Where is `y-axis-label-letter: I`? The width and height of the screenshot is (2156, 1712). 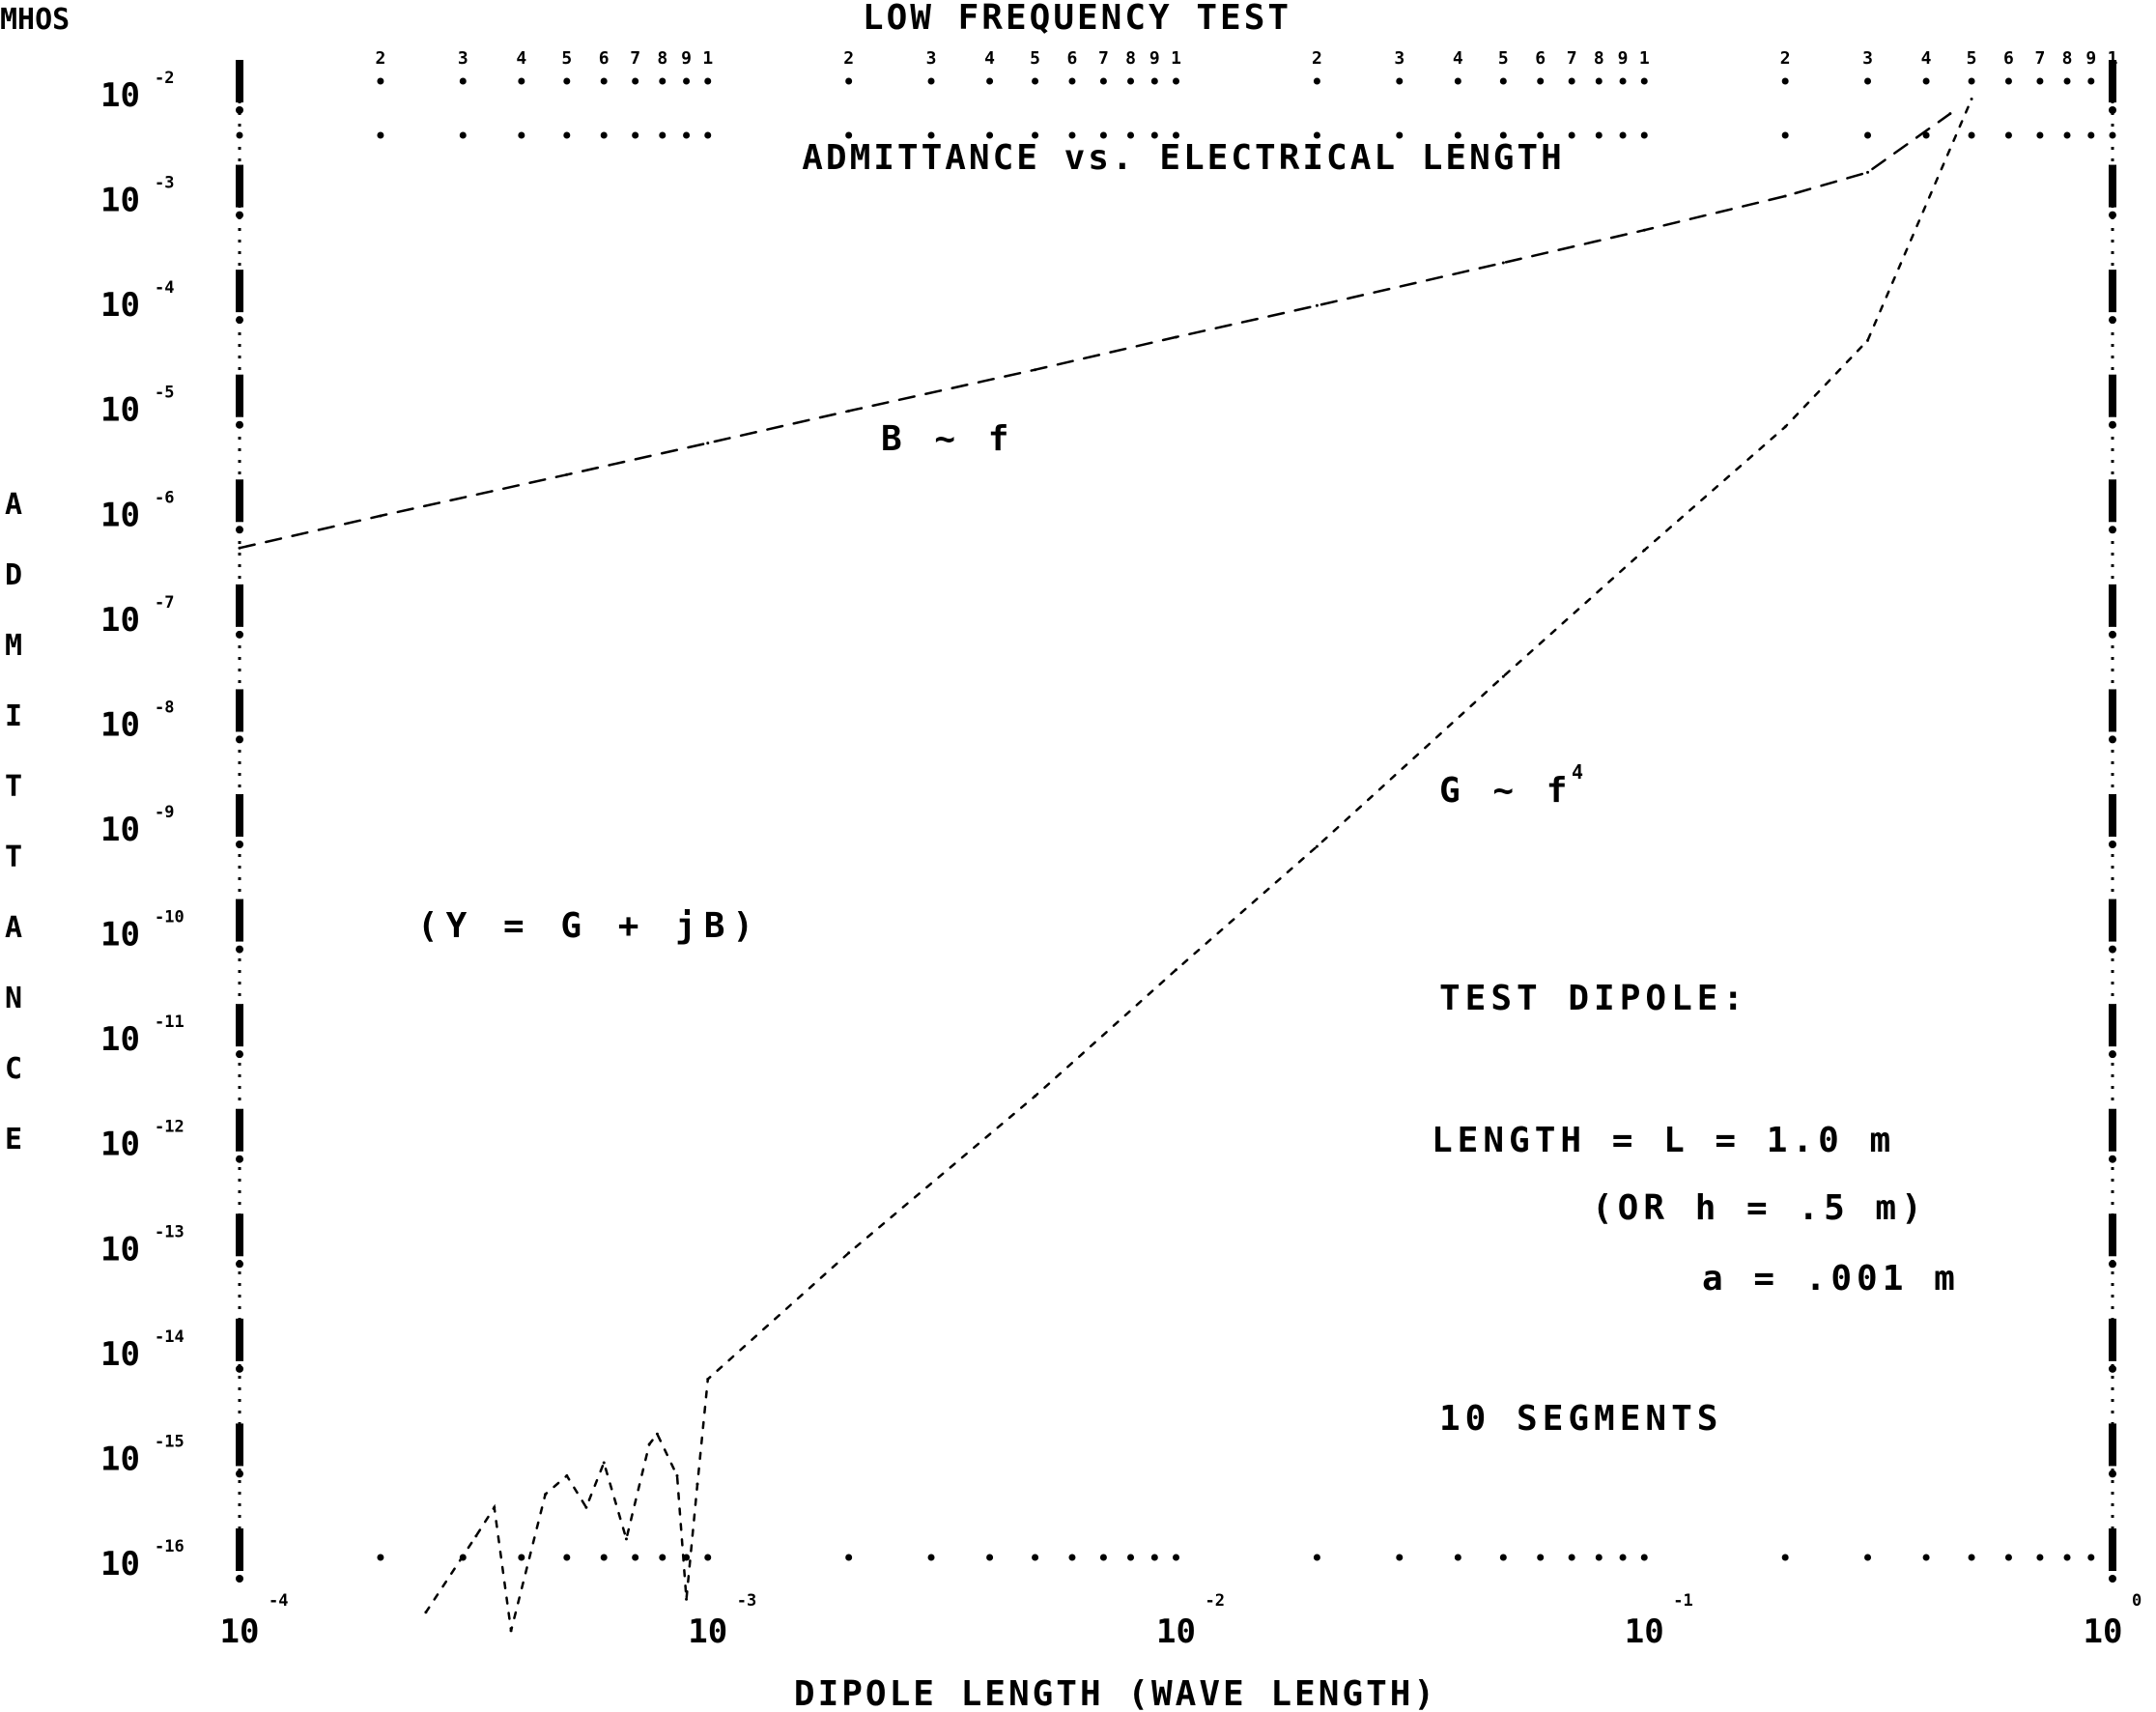
y-axis-label-letter: I is located at coordinates (13, 716).